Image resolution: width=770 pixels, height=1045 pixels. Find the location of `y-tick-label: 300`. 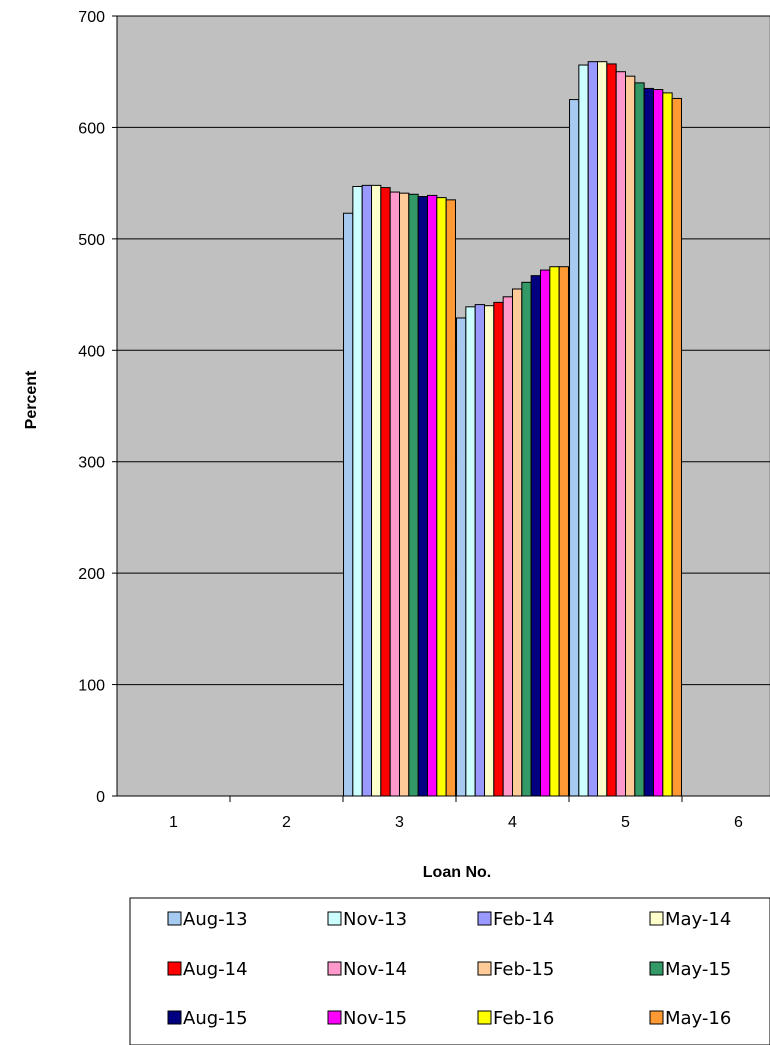

y-tick-label: 300 is located at coordinates (91, 463).